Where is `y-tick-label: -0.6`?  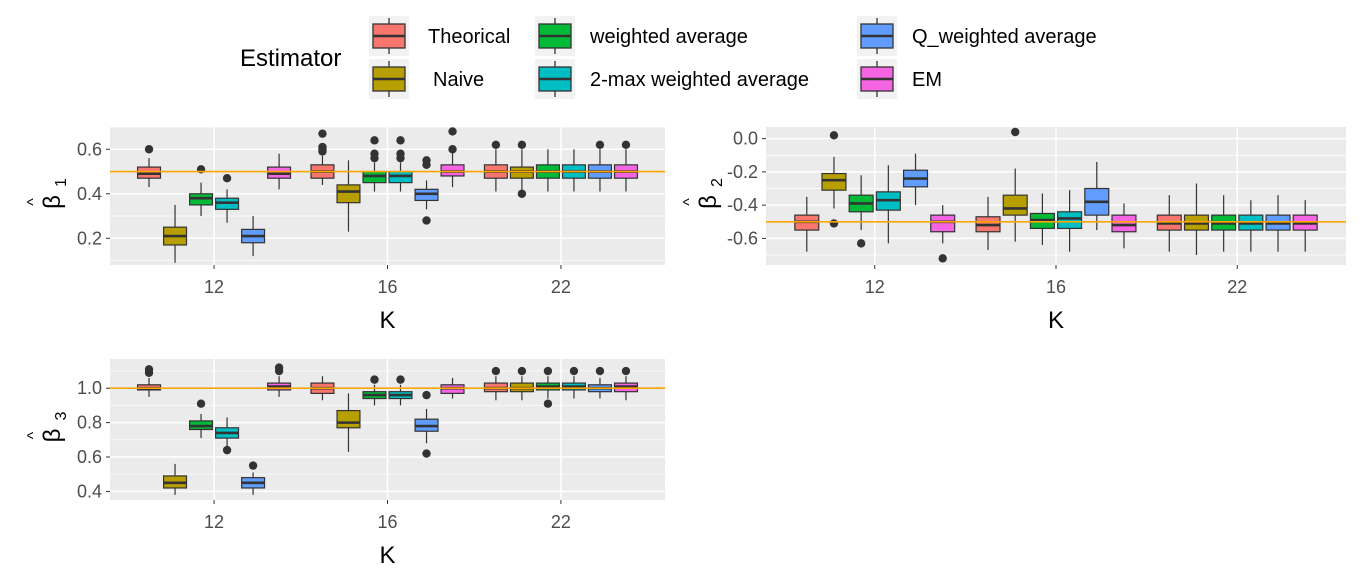 y-tick-label: -0.6 is located at coordinates (742, 238).